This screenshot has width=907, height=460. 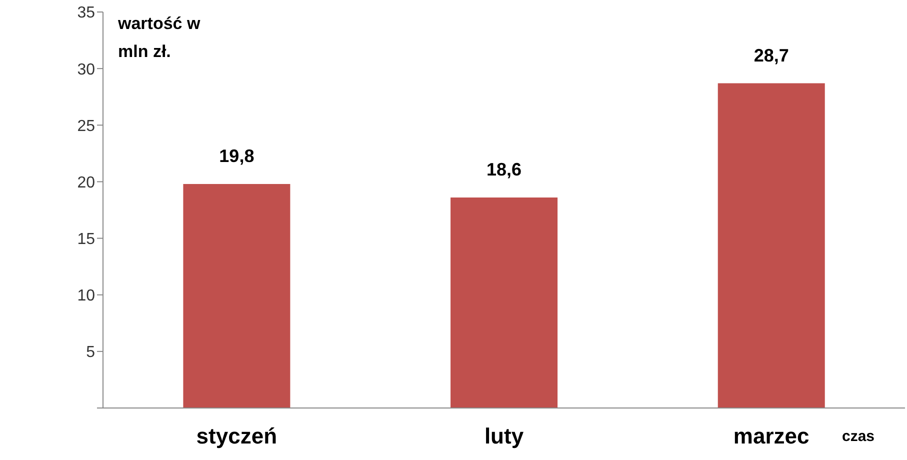 I want to click on y-tick-label: 25, so click(x=86, y=126).